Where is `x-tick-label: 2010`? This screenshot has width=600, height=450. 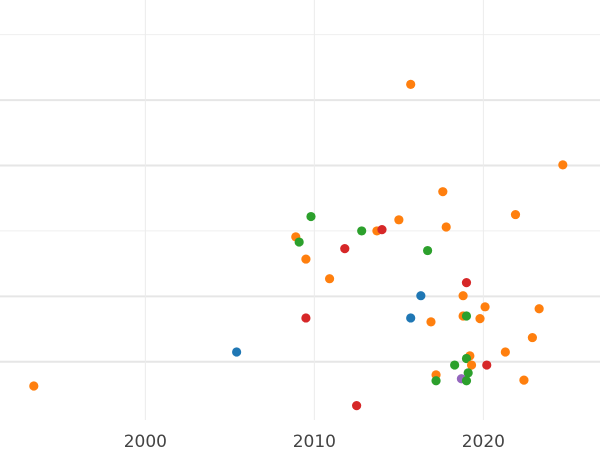
x-tick-label: 2010 is located at coordinates (314, 441).